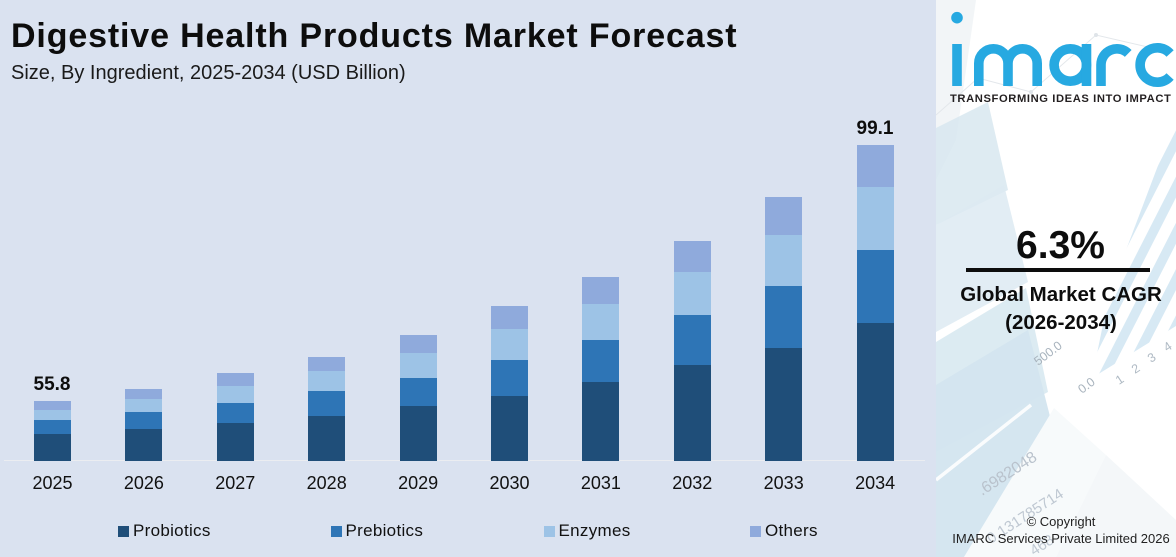  What do you see at coordinates (1119, 380) in the screenshot?
I see `svg-text: 1` at bounding box center [1119, 380].